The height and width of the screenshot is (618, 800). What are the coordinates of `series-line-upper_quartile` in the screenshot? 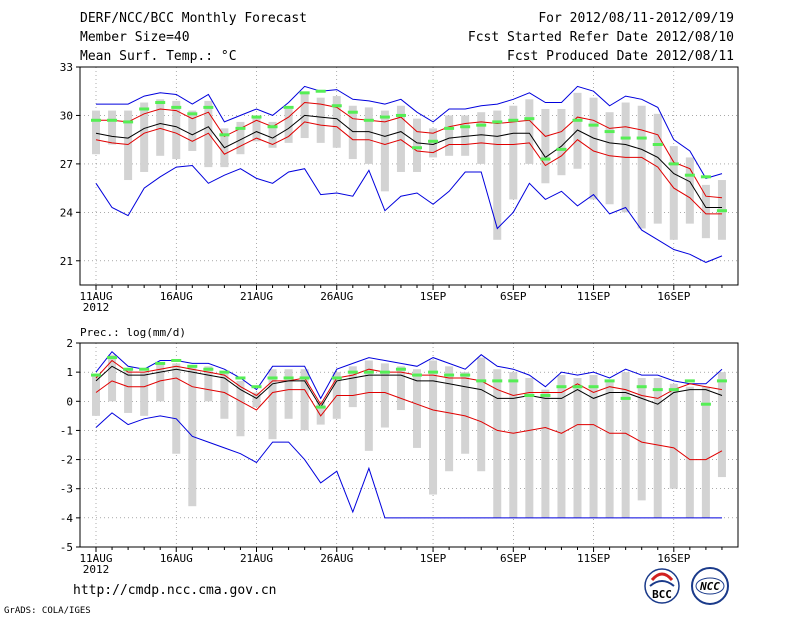 It's located at (409, 150).